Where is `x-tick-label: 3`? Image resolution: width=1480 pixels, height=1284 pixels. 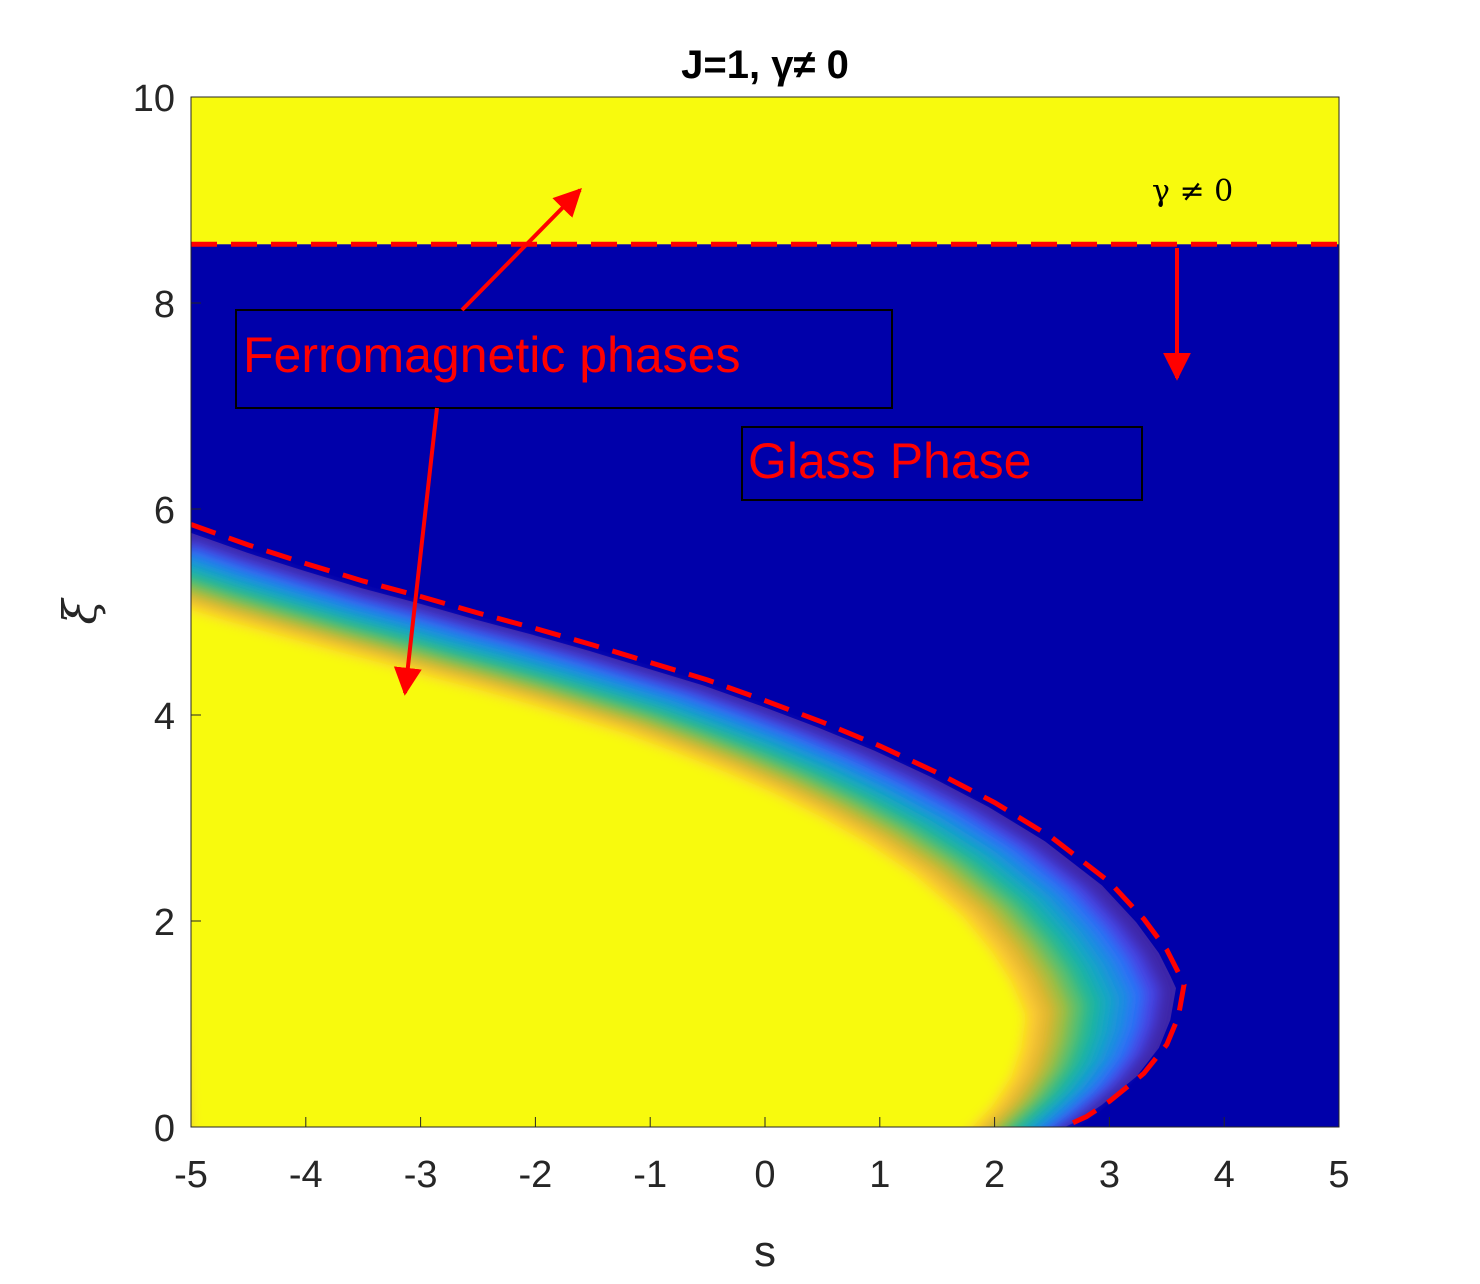
x-tick-label: 3 is located at coordinates (1109, 1175).